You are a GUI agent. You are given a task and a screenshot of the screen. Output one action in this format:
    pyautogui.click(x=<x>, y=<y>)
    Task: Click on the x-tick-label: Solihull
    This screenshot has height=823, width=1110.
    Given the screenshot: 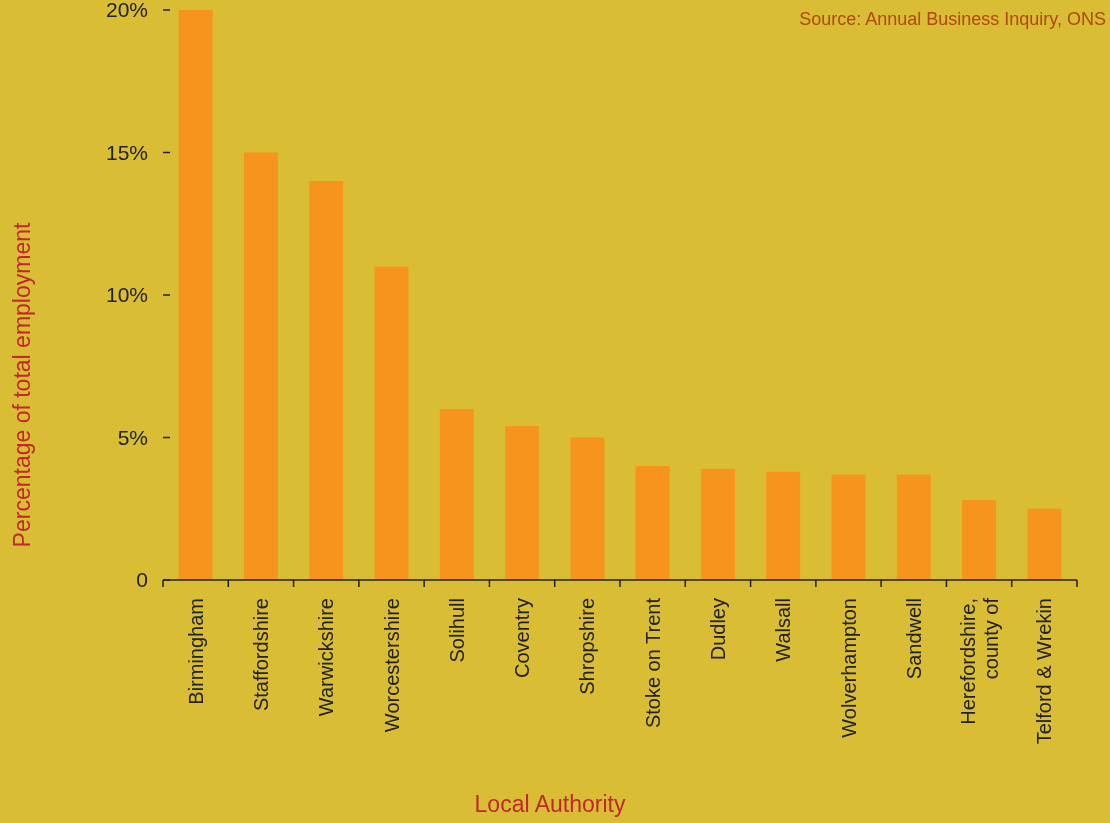 What is the action you would take?
    pyautogui.click(x=456, y=630)
    